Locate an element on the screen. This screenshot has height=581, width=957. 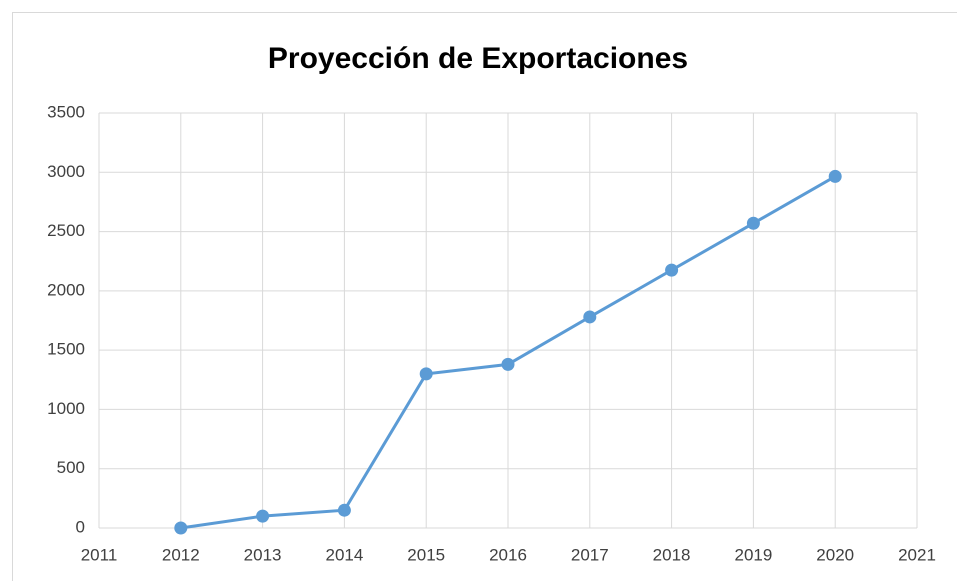
x-tick-label: 2013 is located at coordinates (263, 554).